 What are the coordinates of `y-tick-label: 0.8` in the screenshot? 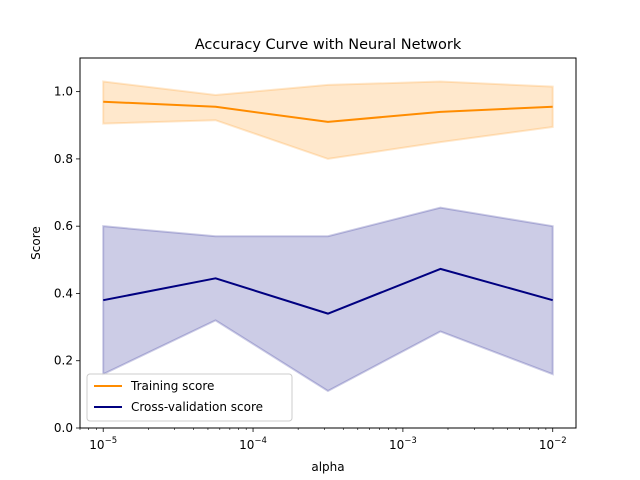 It's located at (63, 159).